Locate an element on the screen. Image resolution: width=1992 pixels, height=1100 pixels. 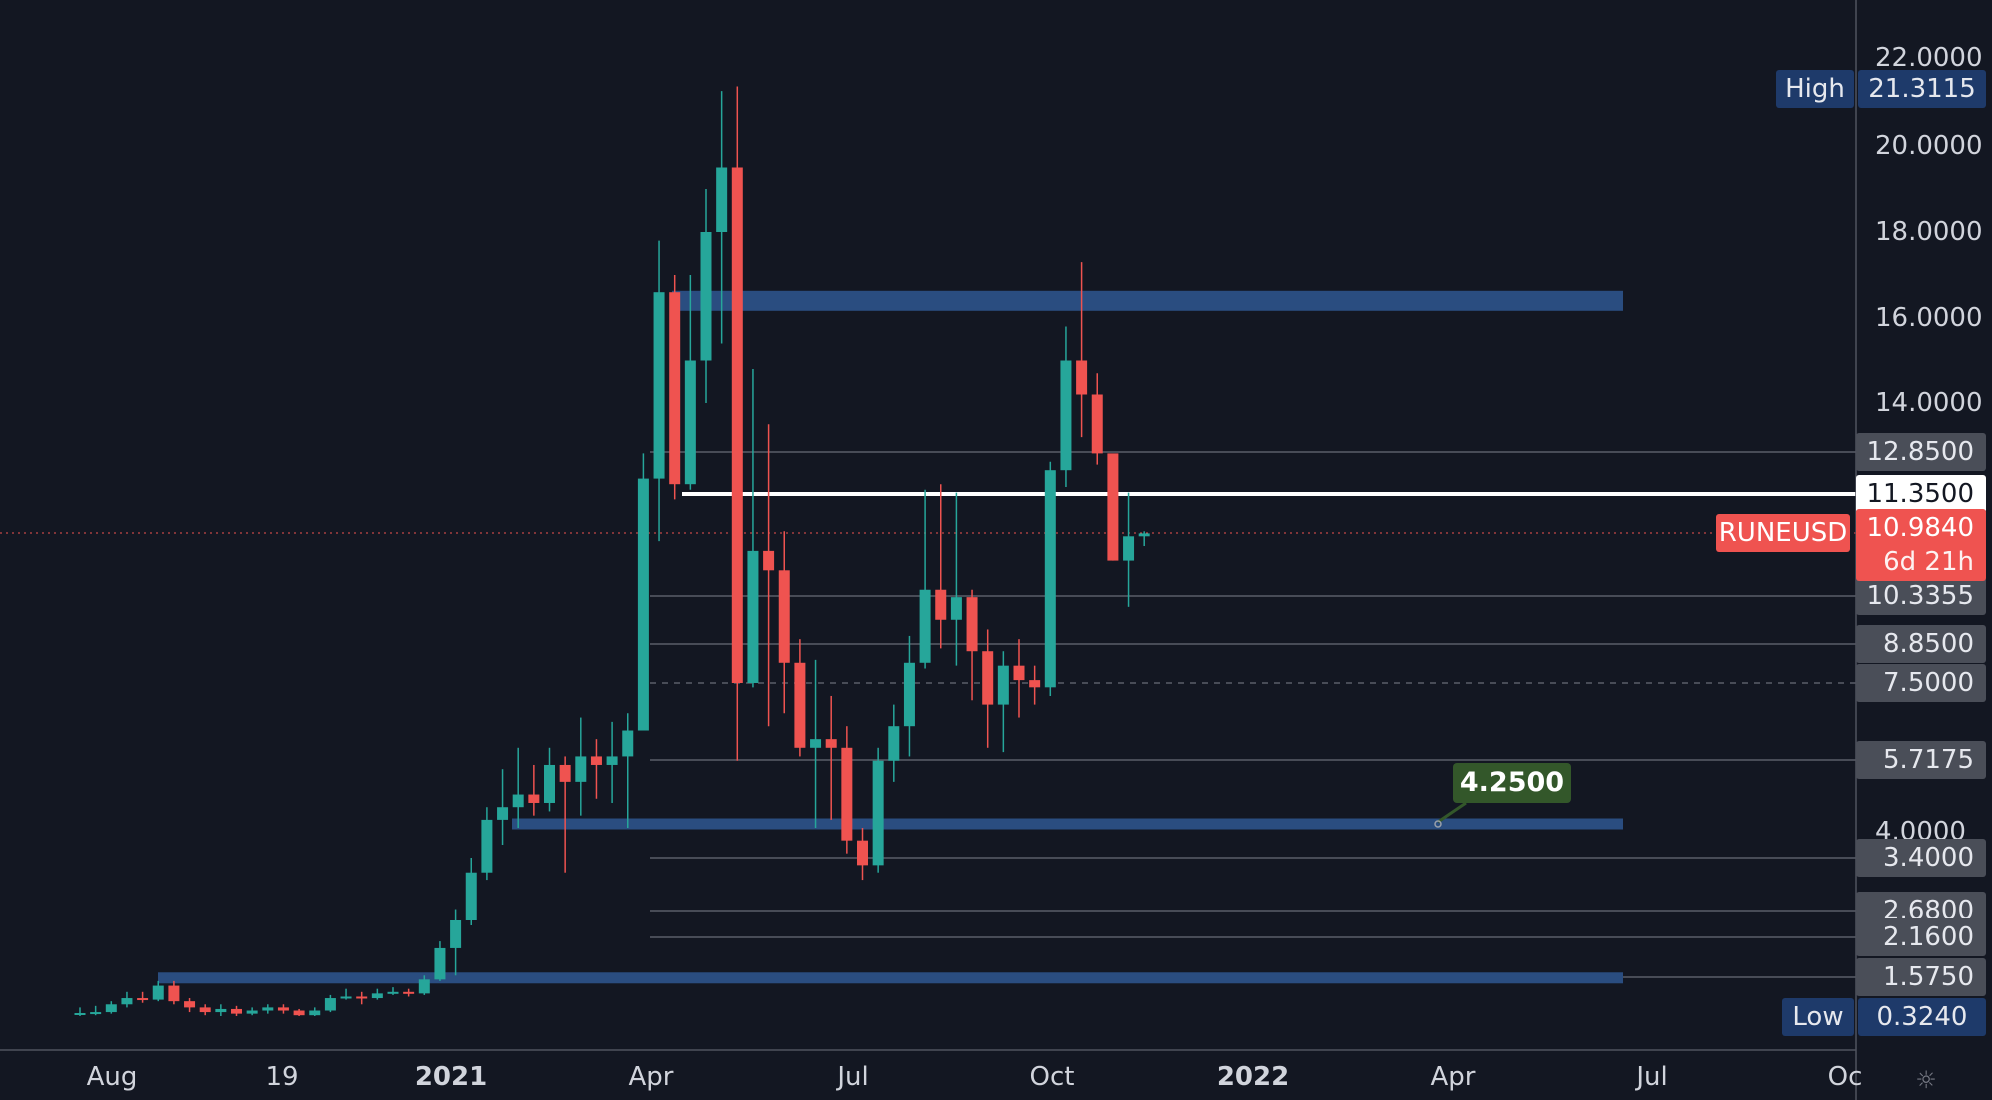
high-tag: High is located at coordinates (1815, 89).